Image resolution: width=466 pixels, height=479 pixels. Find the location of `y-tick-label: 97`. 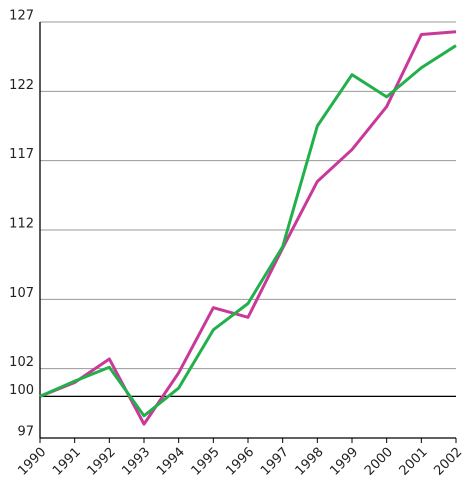

y-tick-label: 97 is located at coordinates (25, 432).